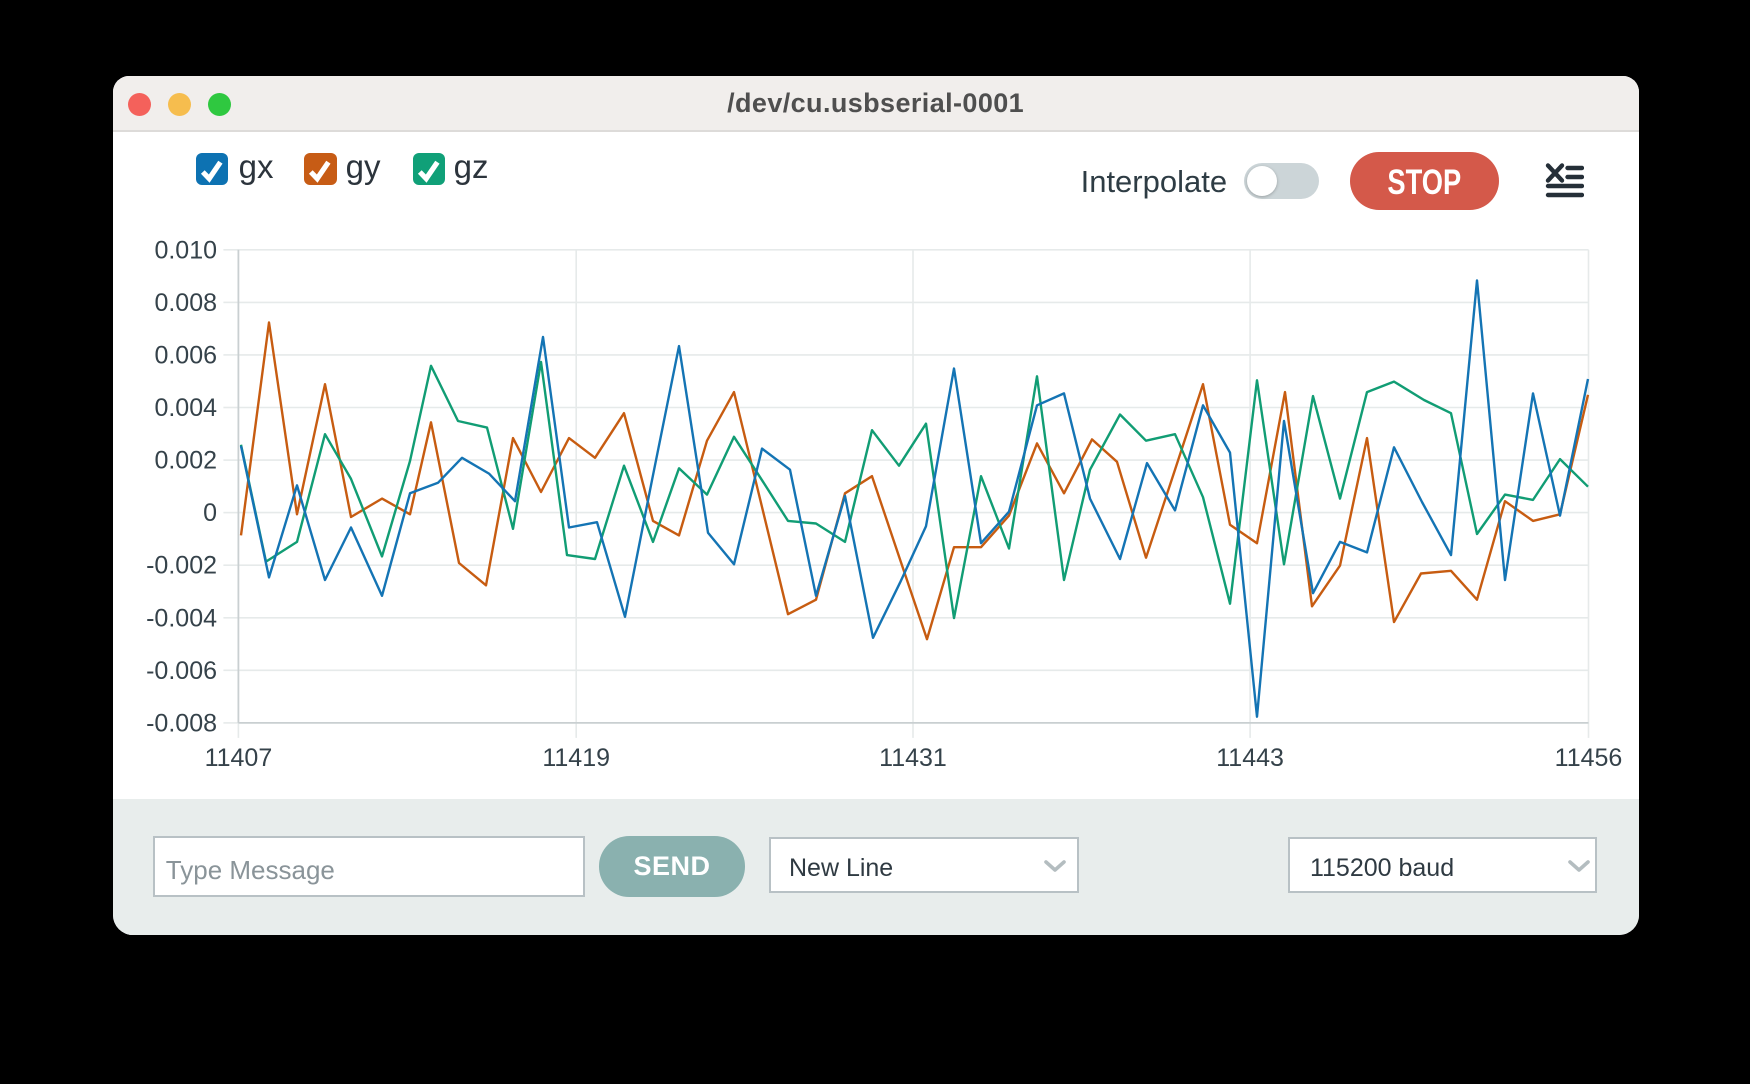  I want to click on svg-text: -0.008, so click(181, 723).